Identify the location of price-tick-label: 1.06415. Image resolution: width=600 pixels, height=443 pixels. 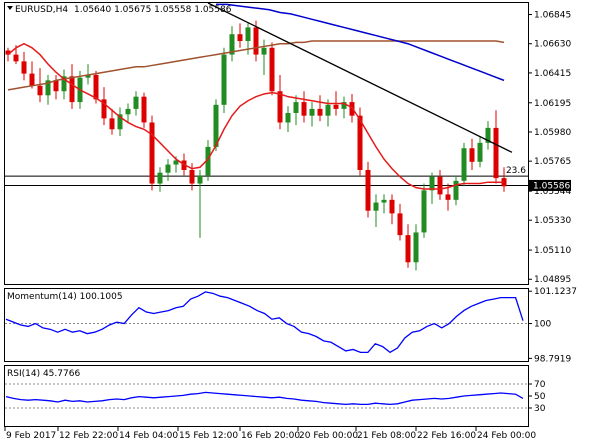
(552, 74).